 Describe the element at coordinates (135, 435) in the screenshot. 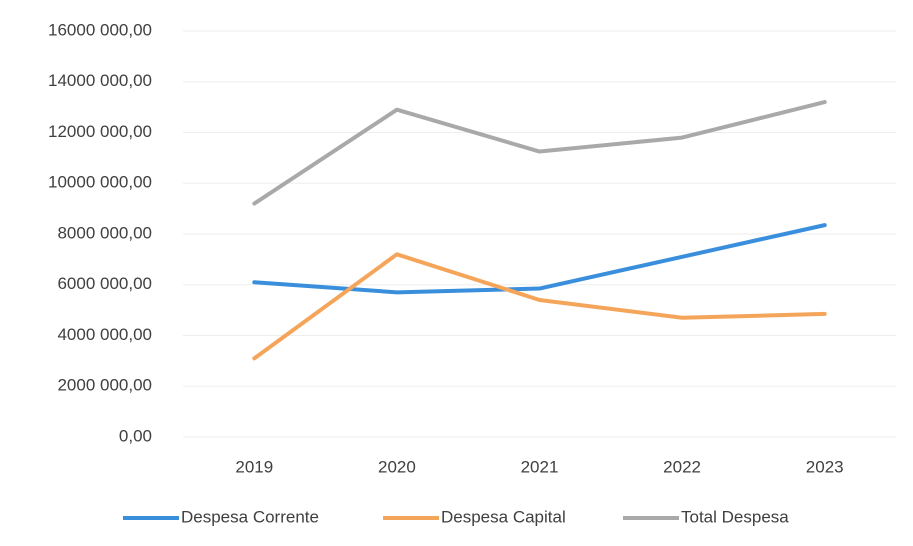

I see `y-tick-label: 0,00` at that location.